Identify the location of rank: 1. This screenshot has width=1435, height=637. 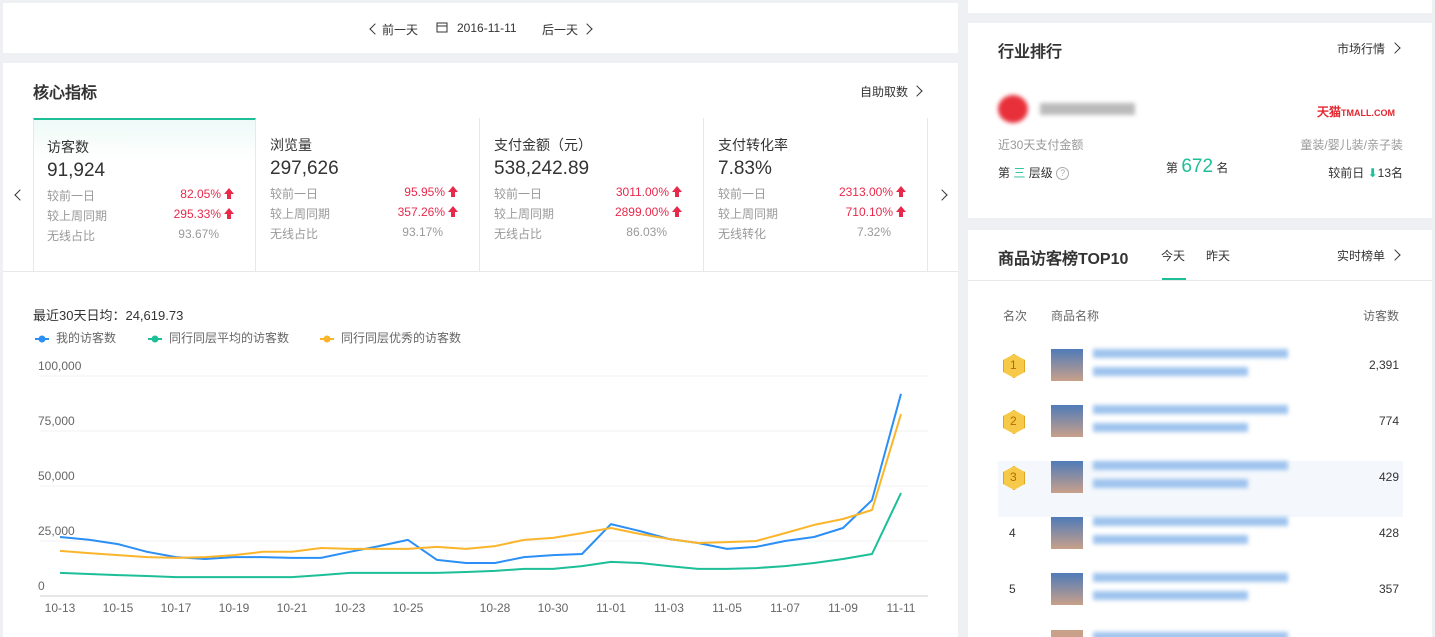
(1013, 365).